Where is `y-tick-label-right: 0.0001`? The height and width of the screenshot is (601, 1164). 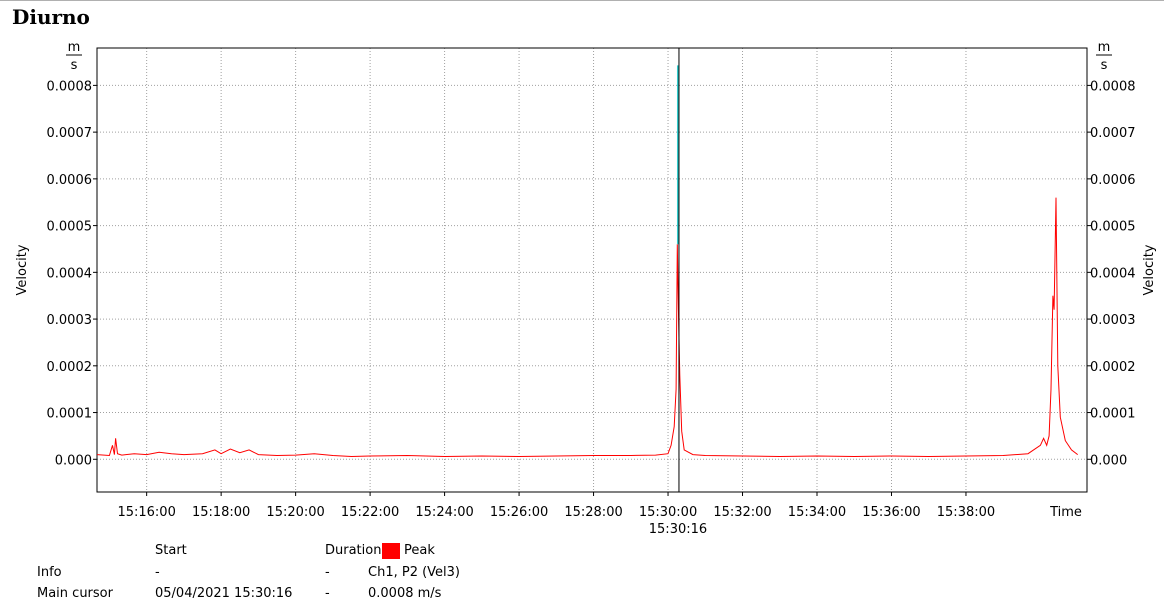 y-tick-label-right: 0.0001 is located at coordinates (1113, 414).